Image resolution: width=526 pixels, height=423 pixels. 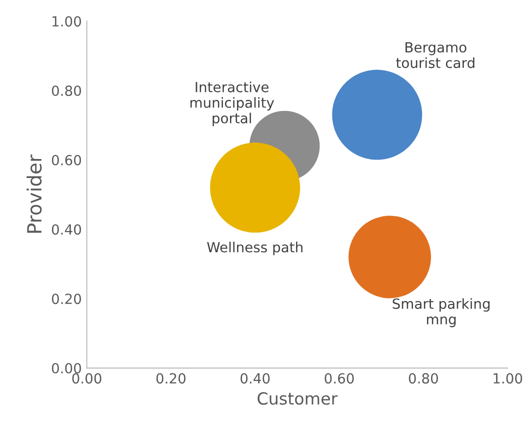 I want to click on y-tick-label: 0.40, so click(x=67, y=229).